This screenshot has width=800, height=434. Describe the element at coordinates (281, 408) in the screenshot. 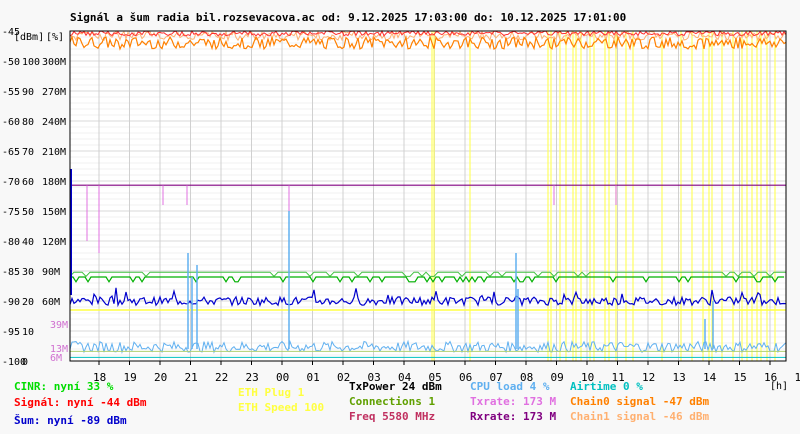

I see `legend-eth-speed: ETH Speed 100` at that location.